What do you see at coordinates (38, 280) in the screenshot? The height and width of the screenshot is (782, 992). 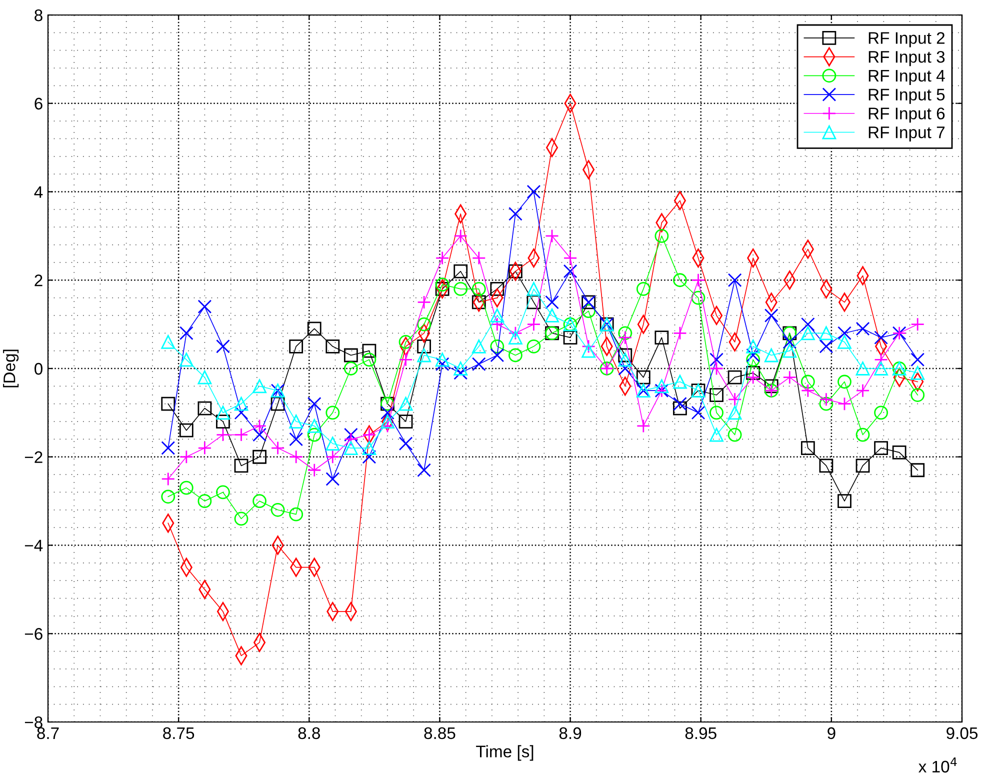 I see `y-tick-label: 2` at bounding box center [38, 280].